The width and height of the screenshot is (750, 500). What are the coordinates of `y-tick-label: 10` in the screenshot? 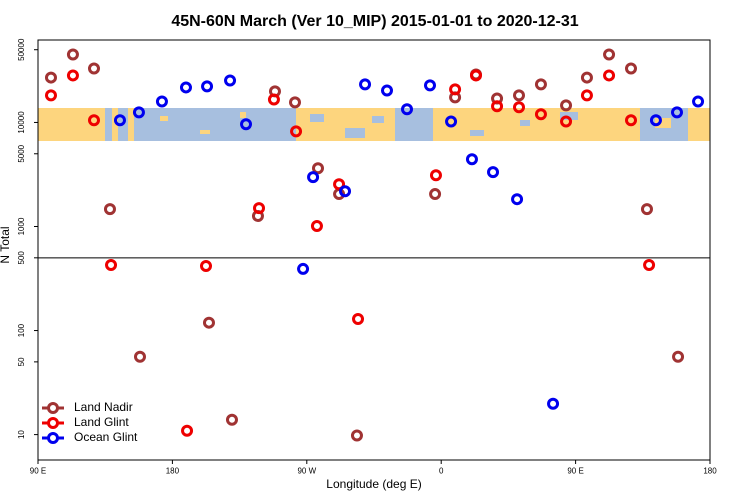 It's located at (21, 434).